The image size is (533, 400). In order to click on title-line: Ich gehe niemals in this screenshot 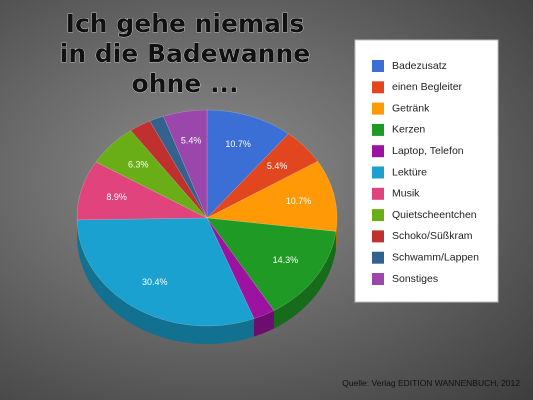, I will do `click(185, 23)`.